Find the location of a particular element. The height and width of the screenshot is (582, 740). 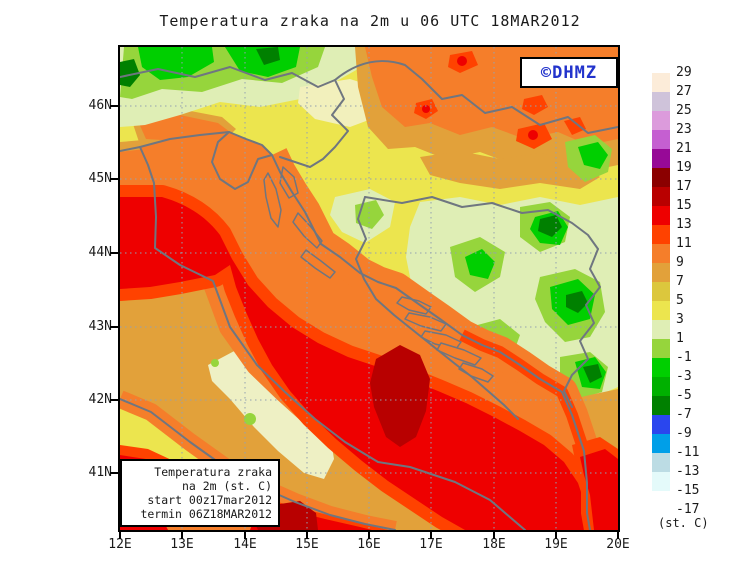

dhmz-copyright-label: ©DHMZ is located at coordinates (569, 72).